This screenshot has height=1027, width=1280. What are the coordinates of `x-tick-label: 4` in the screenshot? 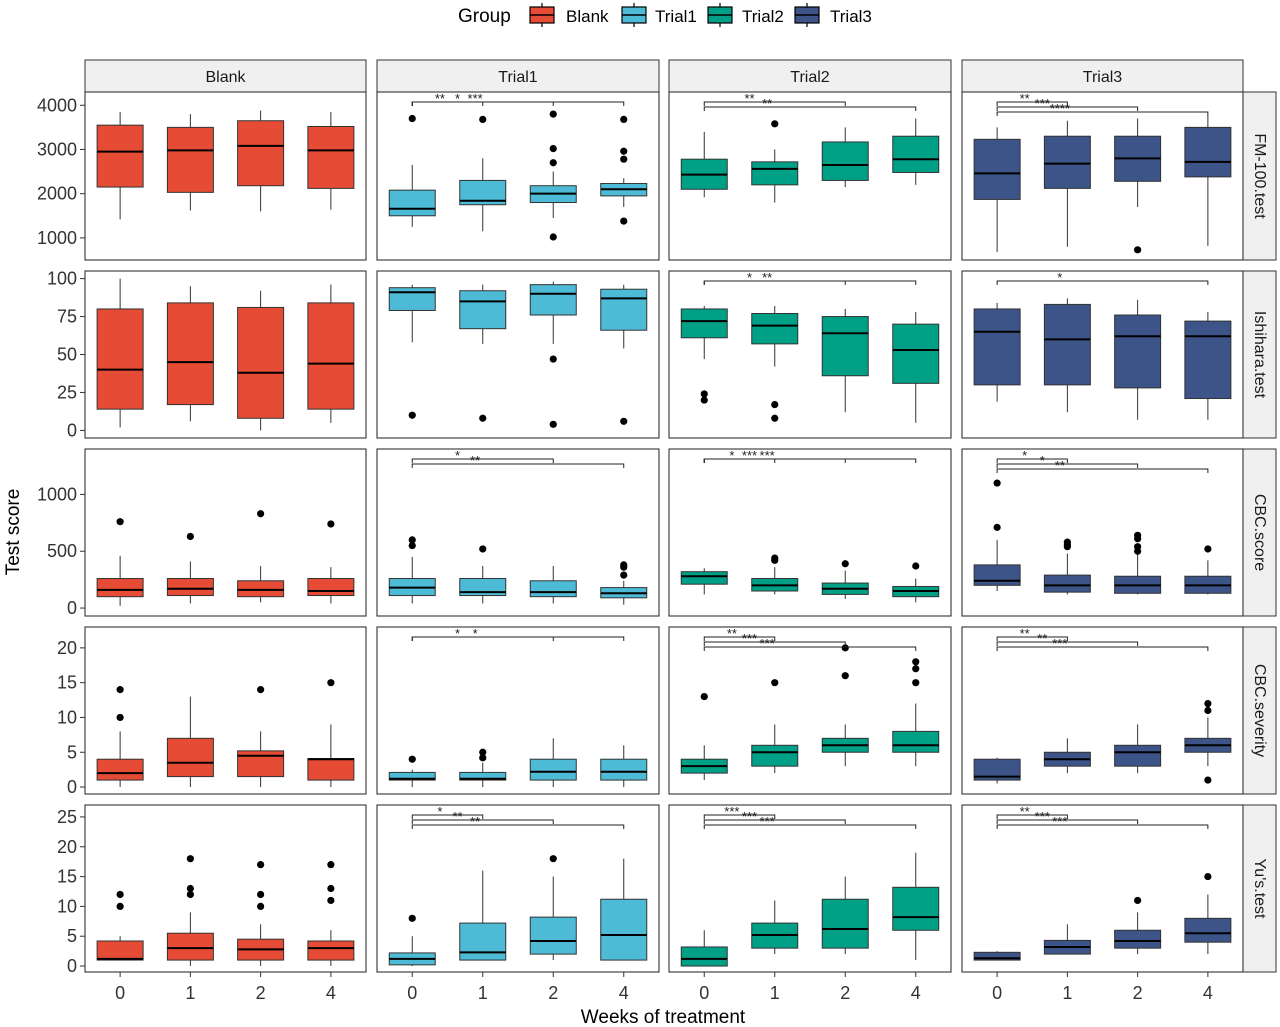 It's located at (331, 993).